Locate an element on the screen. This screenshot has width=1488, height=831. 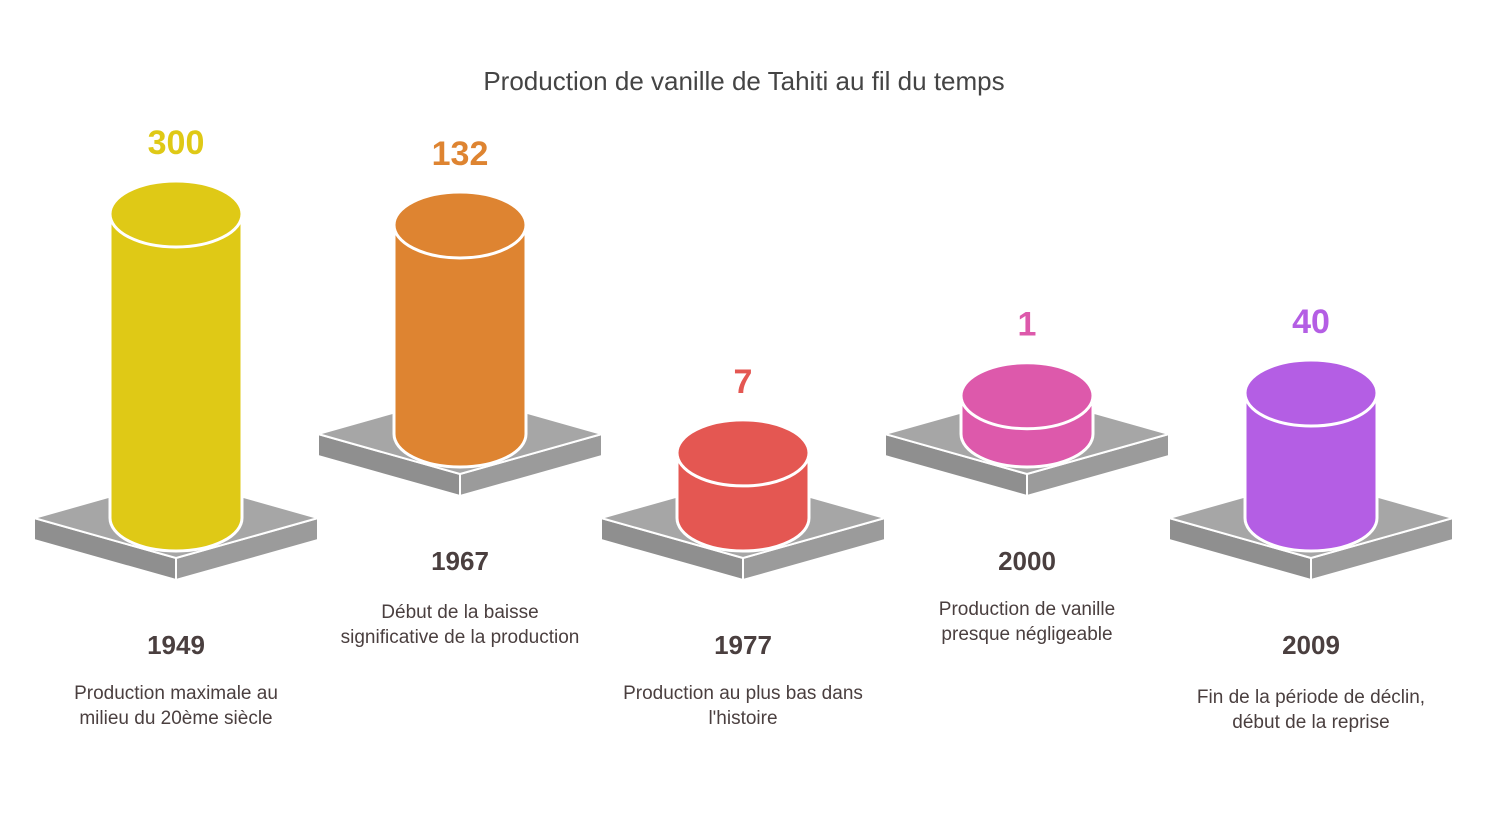
bar-1977 is located at coordinates (743, 485).